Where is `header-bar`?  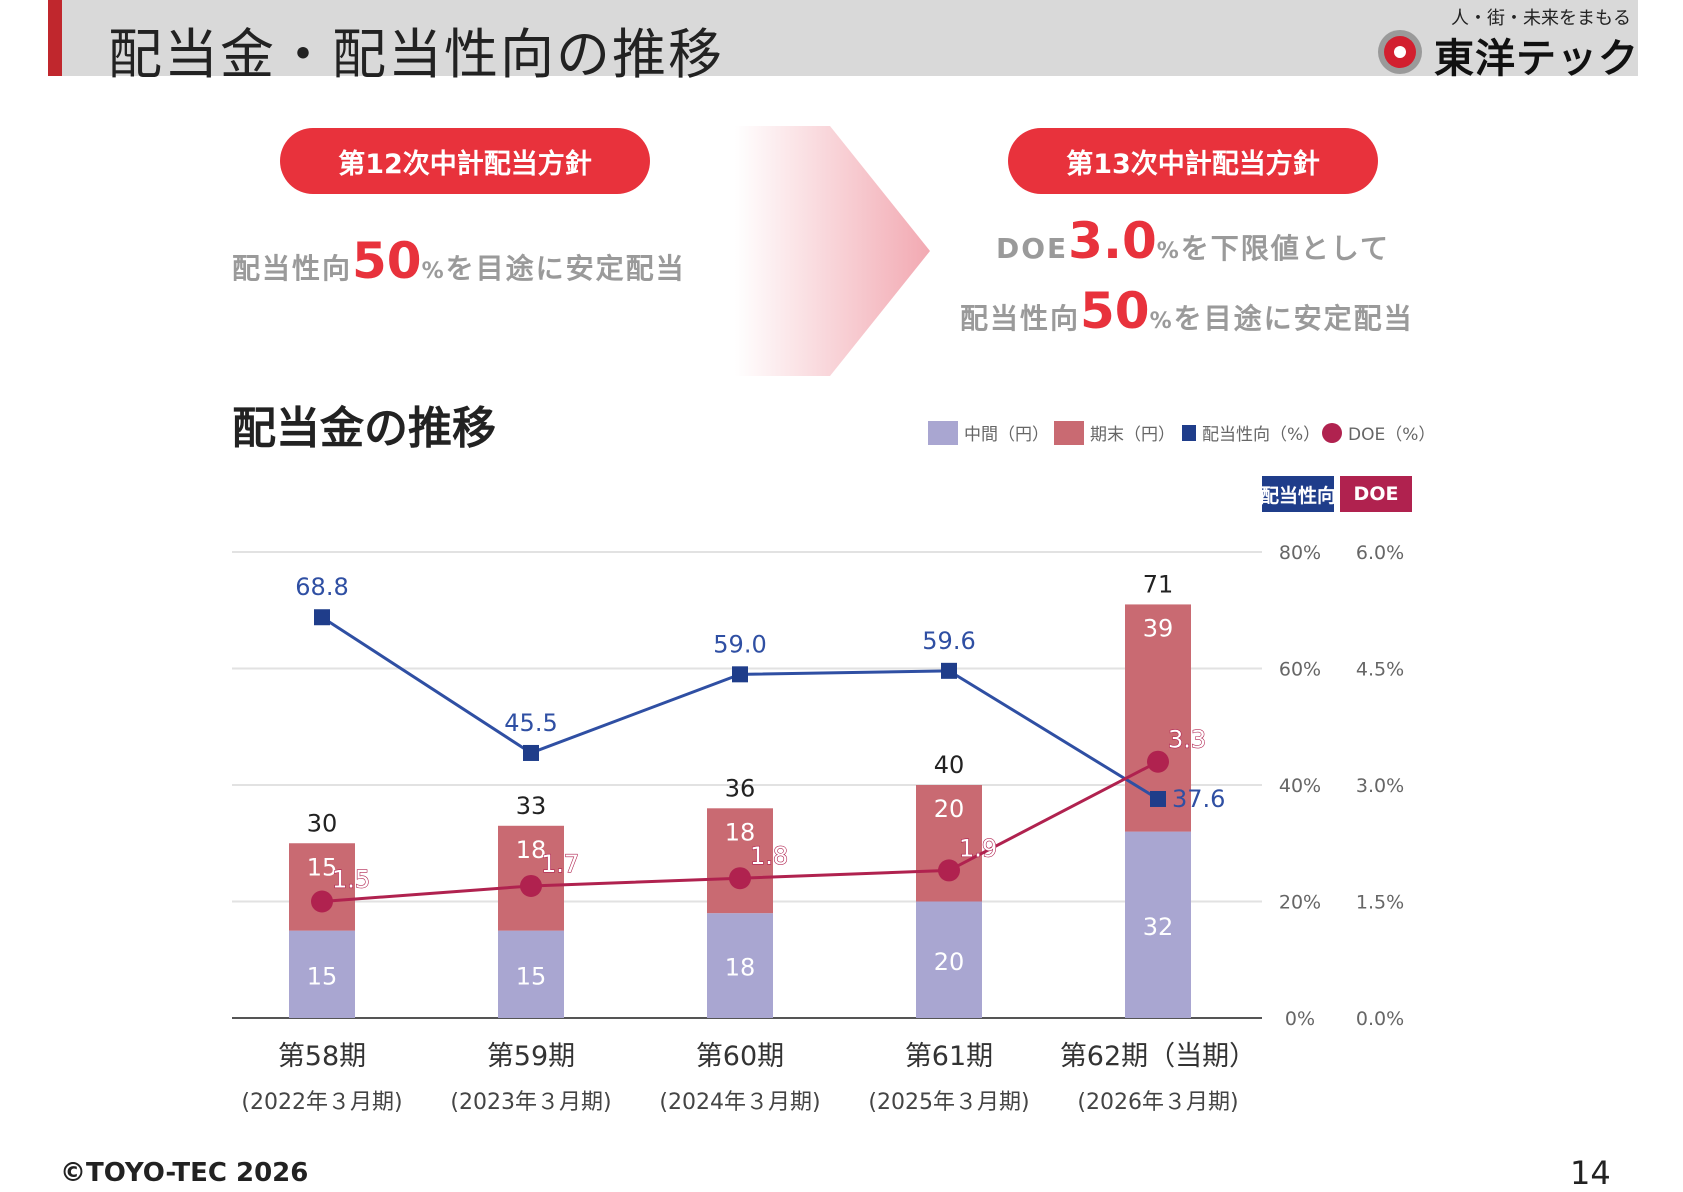 header-bar is located at coordinates (843, 38).